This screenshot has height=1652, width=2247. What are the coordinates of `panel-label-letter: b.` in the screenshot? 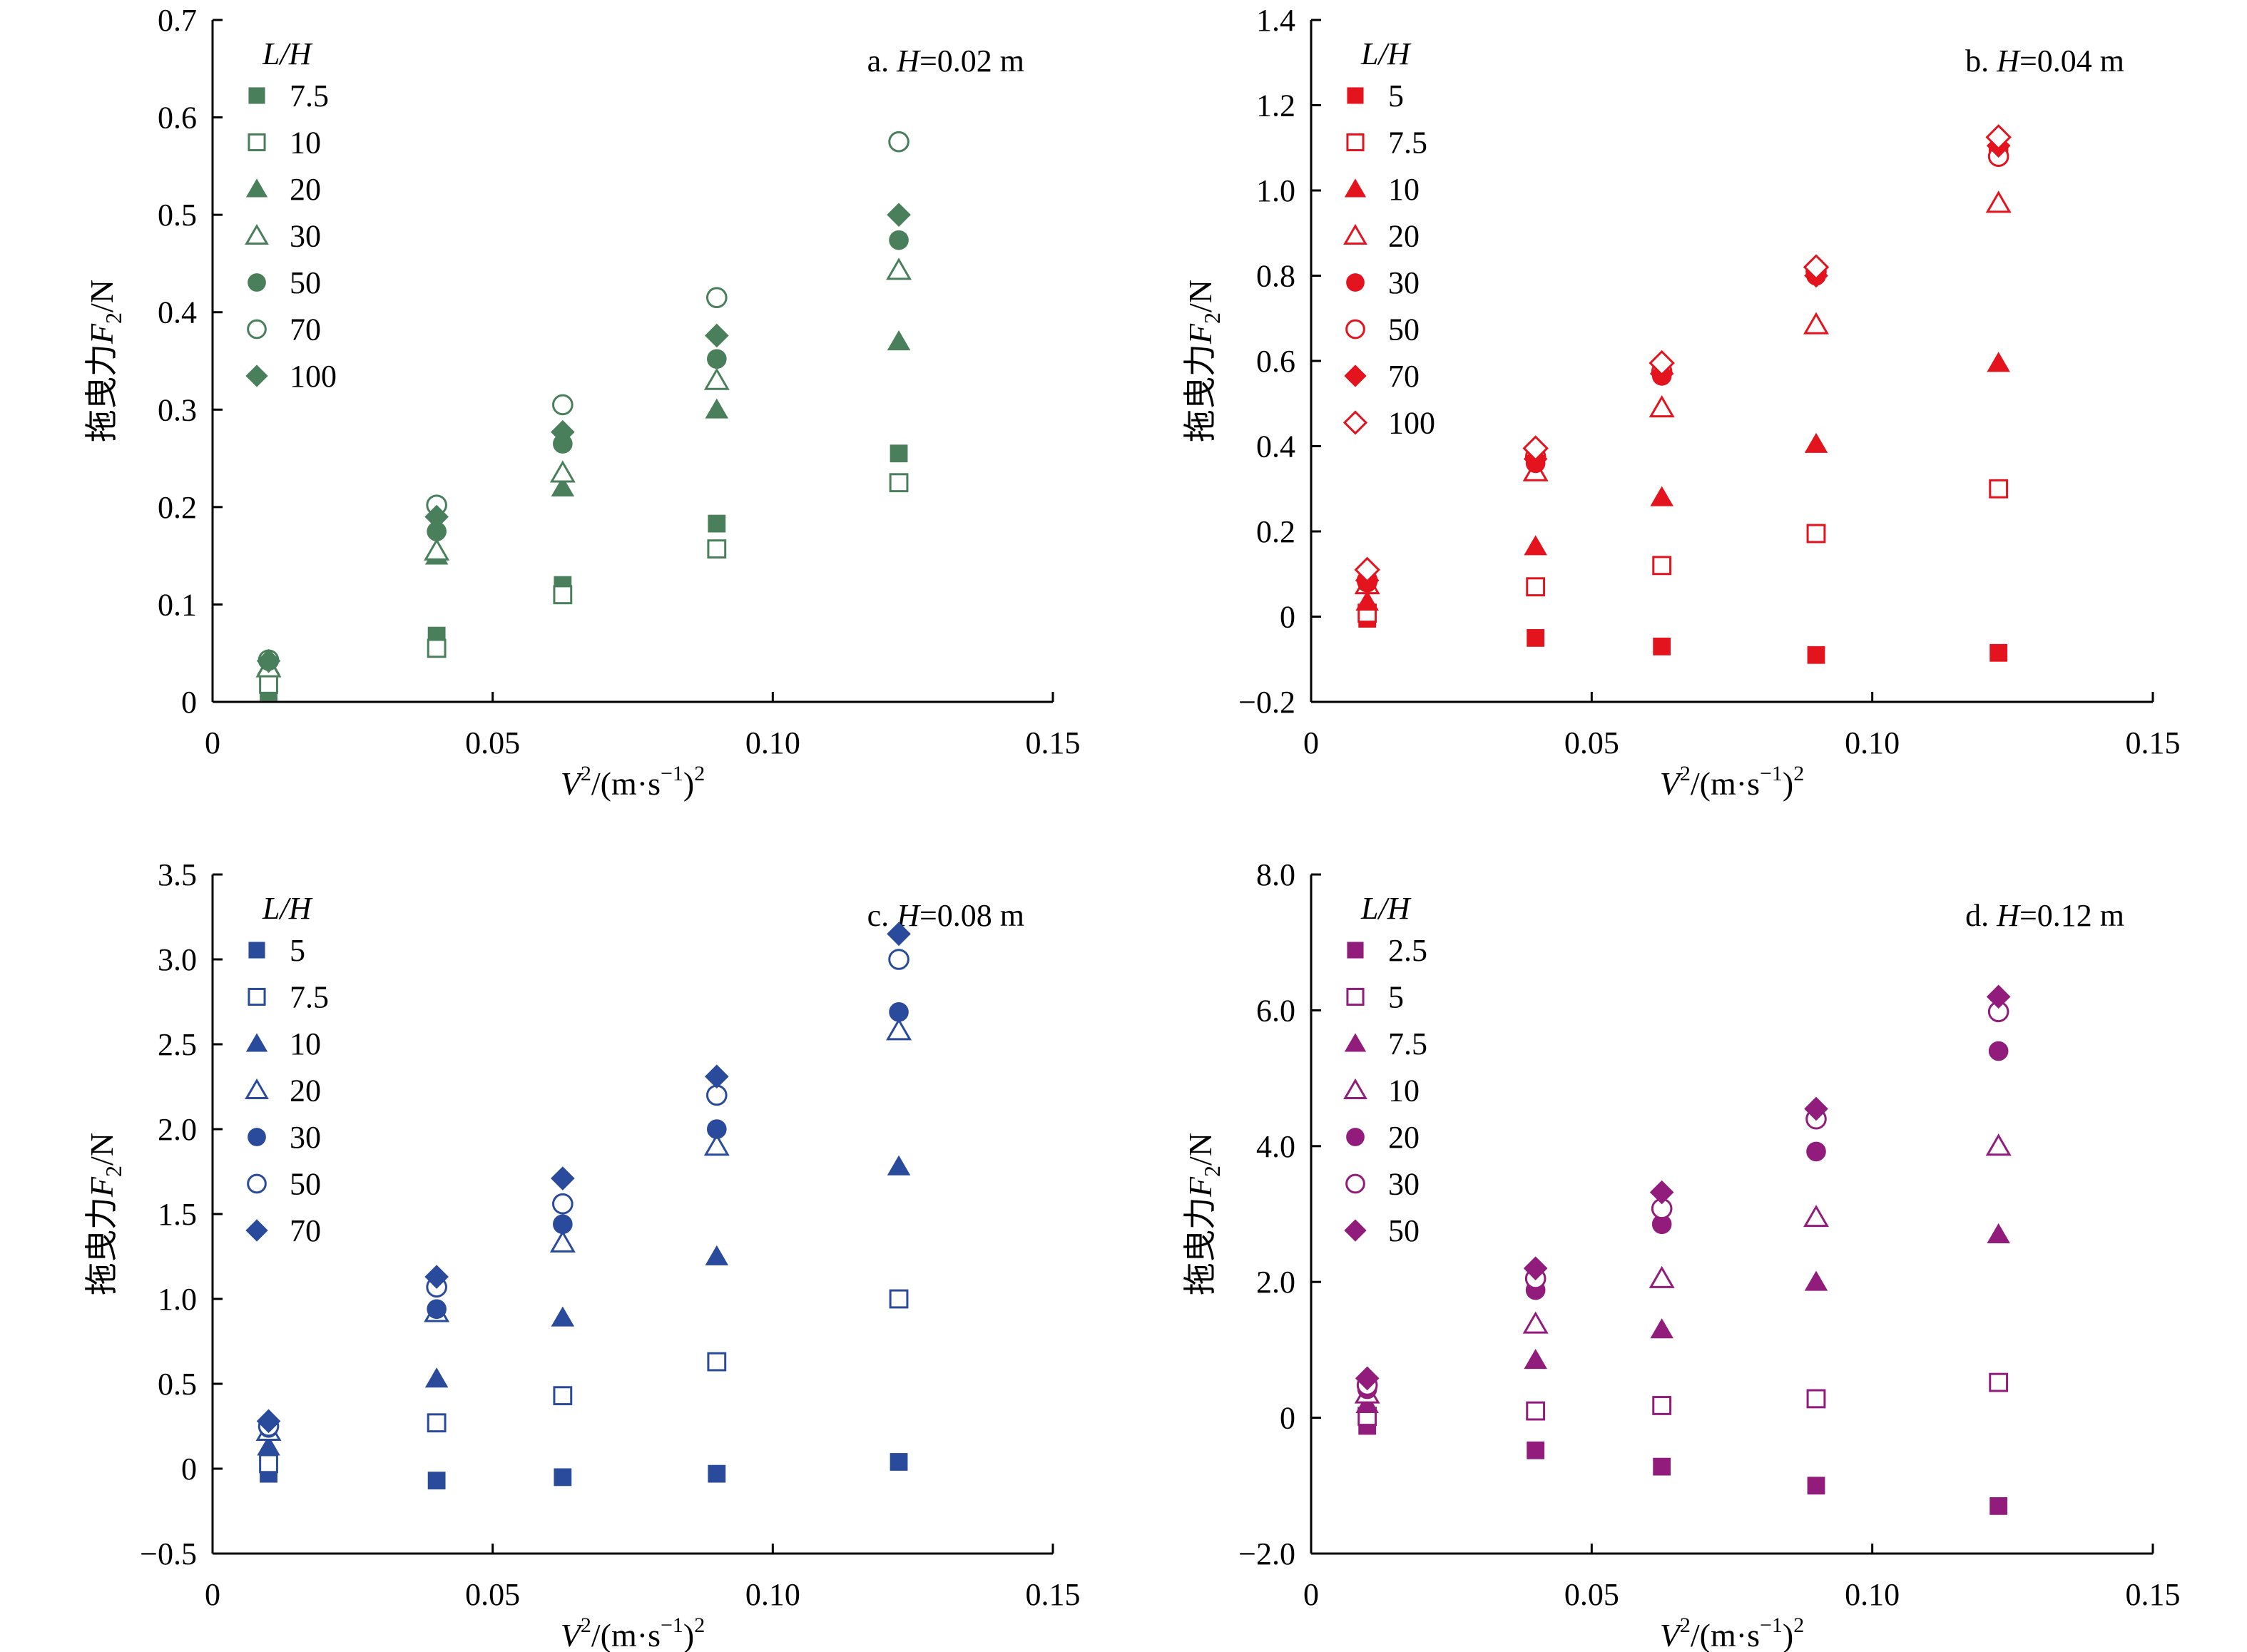 It's located at (1981, 61).